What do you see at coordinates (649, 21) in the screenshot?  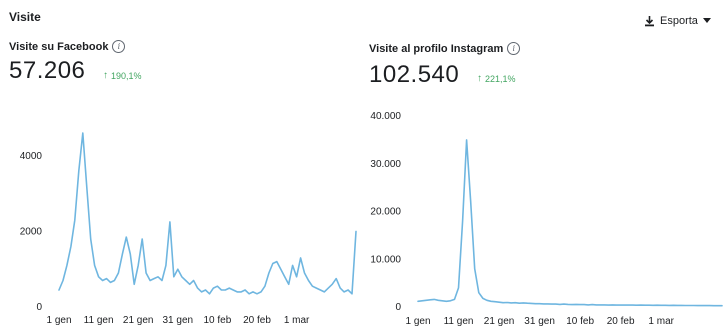 I see `download-icon` at bounding box center [649, 21].